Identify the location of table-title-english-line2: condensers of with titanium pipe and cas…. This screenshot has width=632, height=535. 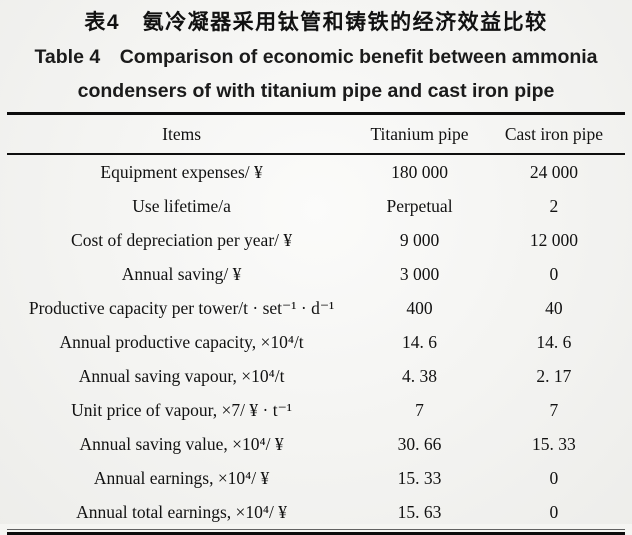
(316, 91).